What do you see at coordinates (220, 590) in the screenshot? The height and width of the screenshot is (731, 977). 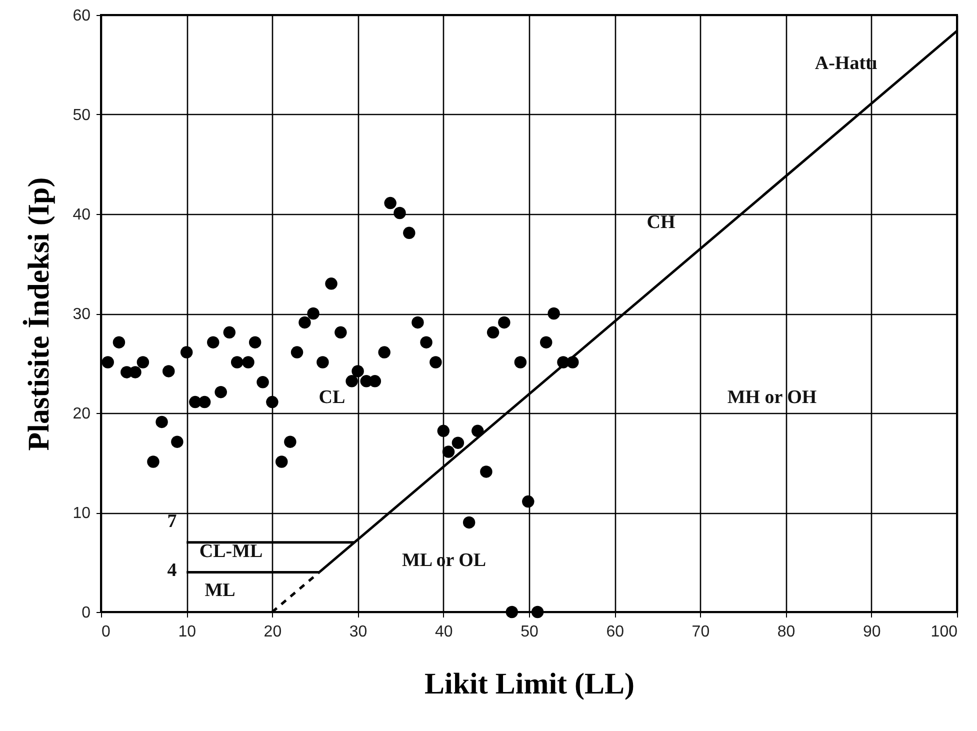 I see `annotation: ML` at bounding box center [220, 590].